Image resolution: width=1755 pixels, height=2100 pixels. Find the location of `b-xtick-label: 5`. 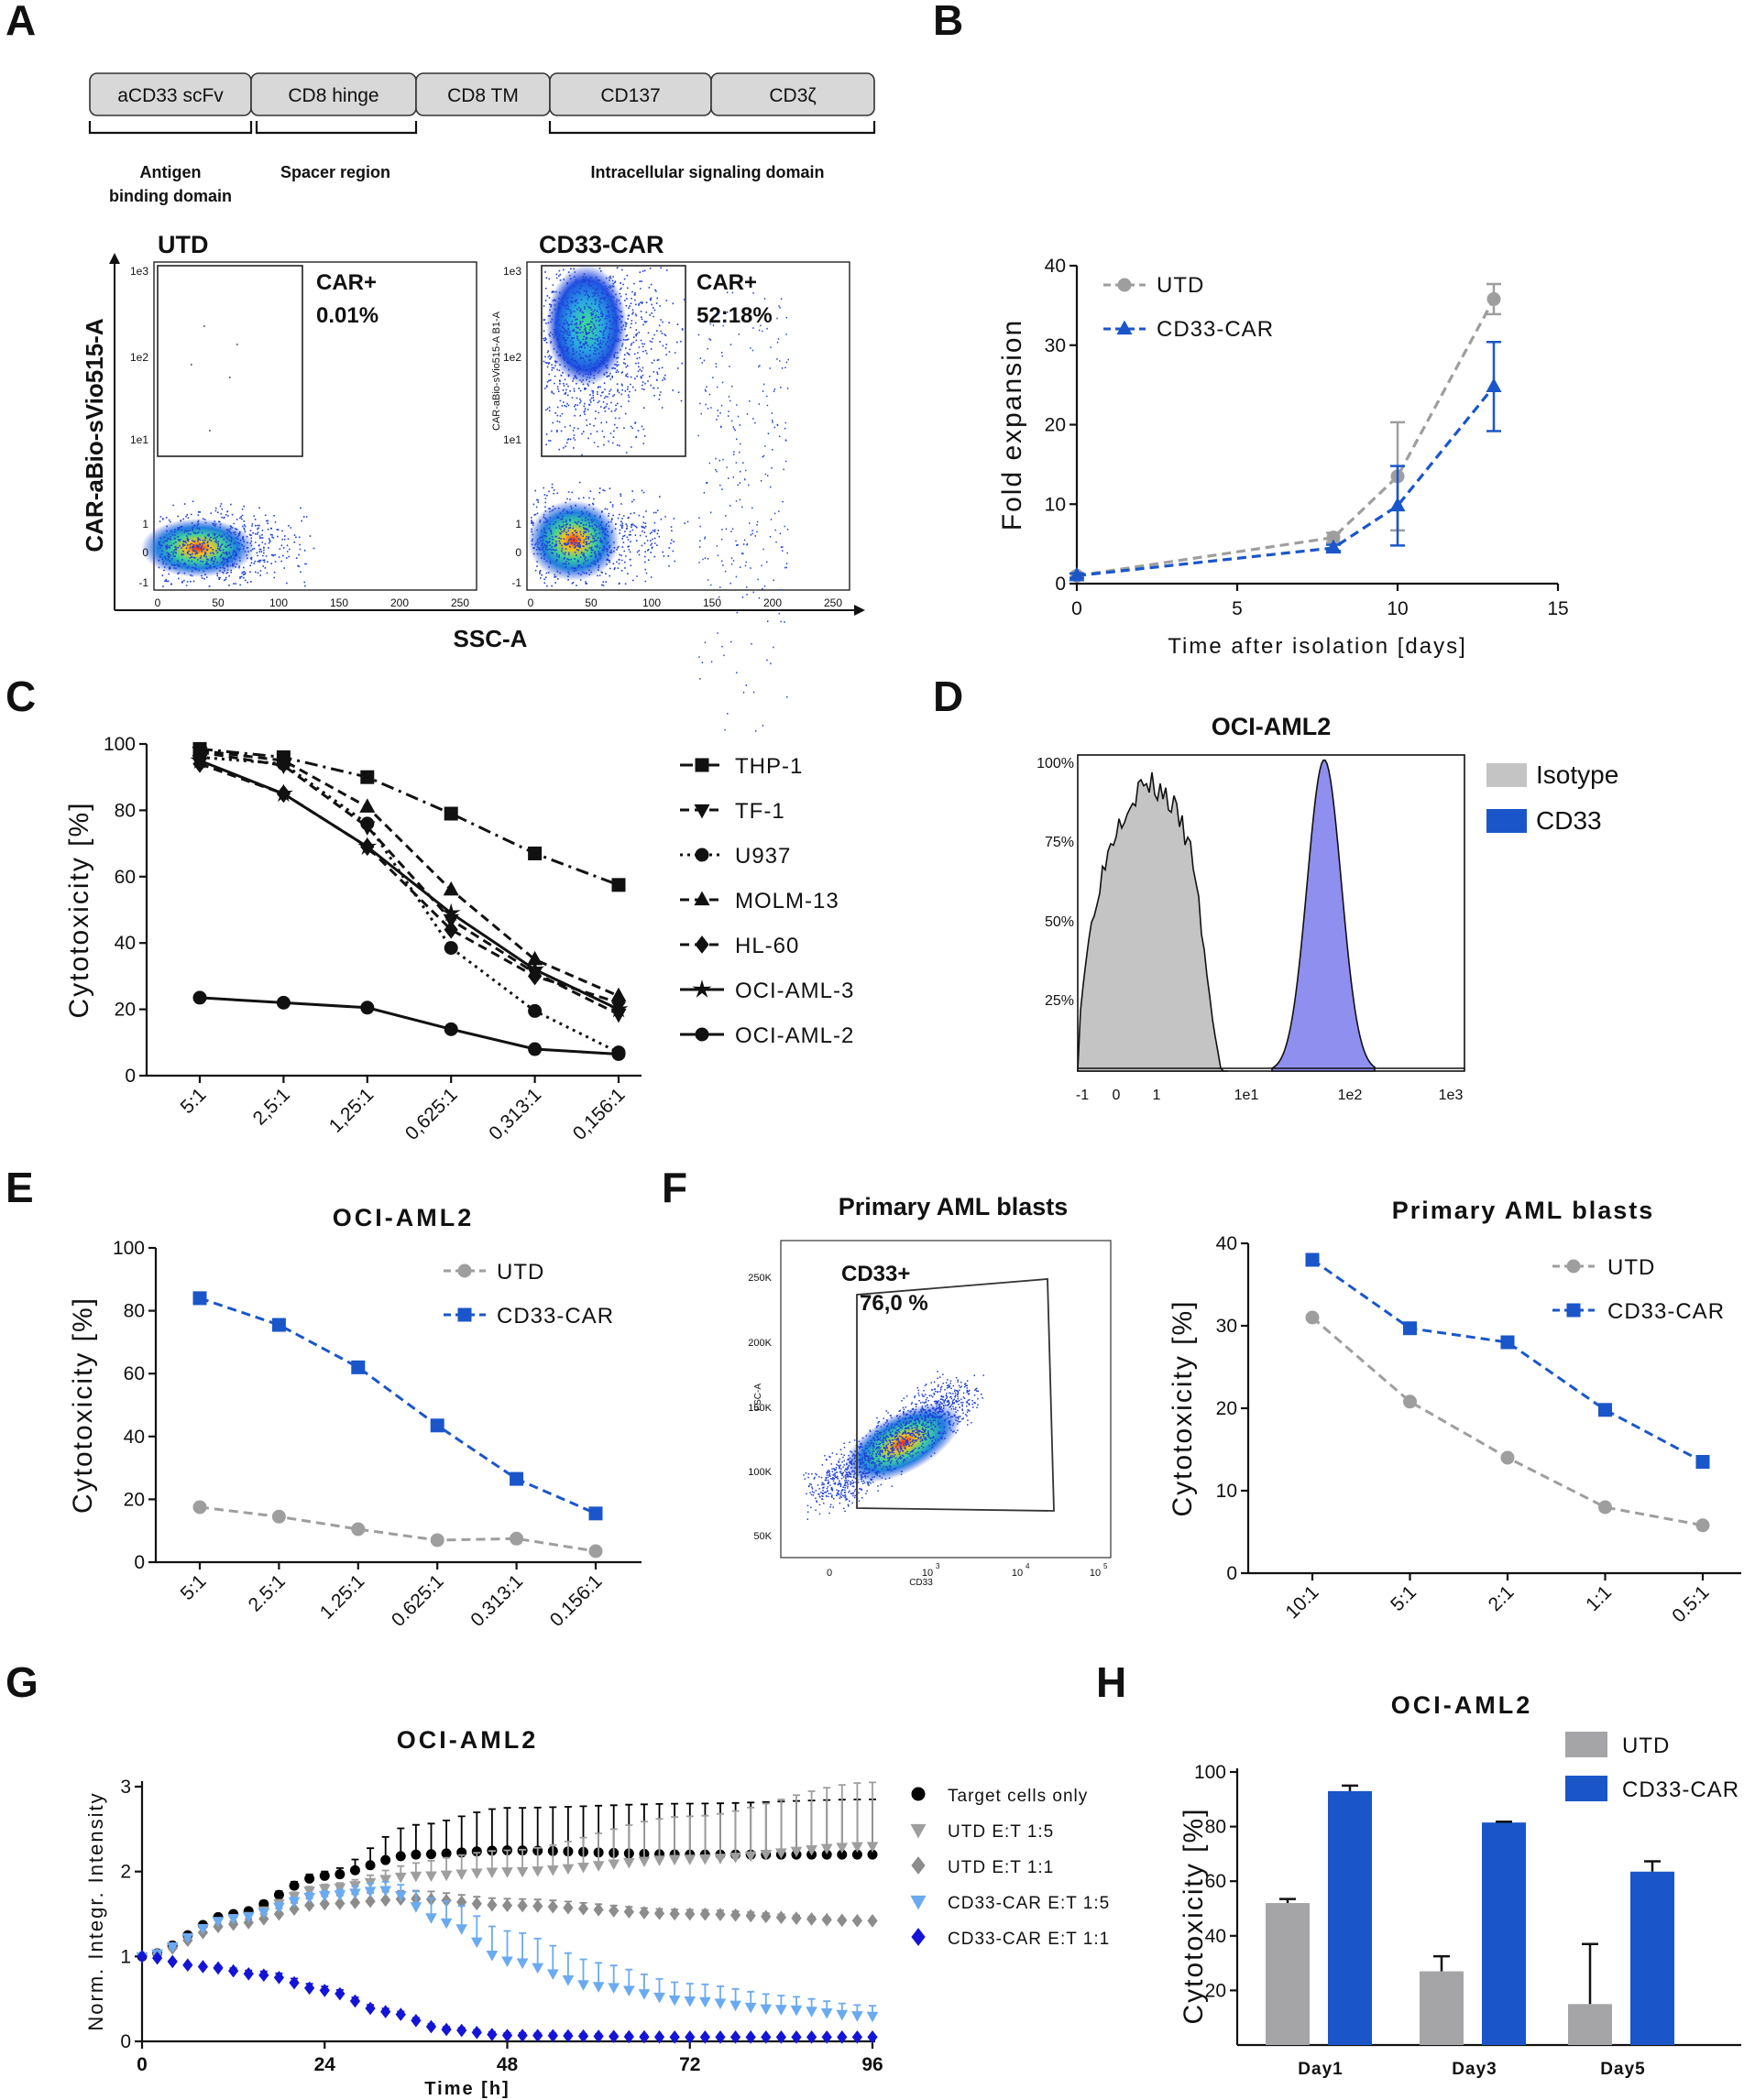

b-xtick-label: 5 is located at coordinates (1238, 608).